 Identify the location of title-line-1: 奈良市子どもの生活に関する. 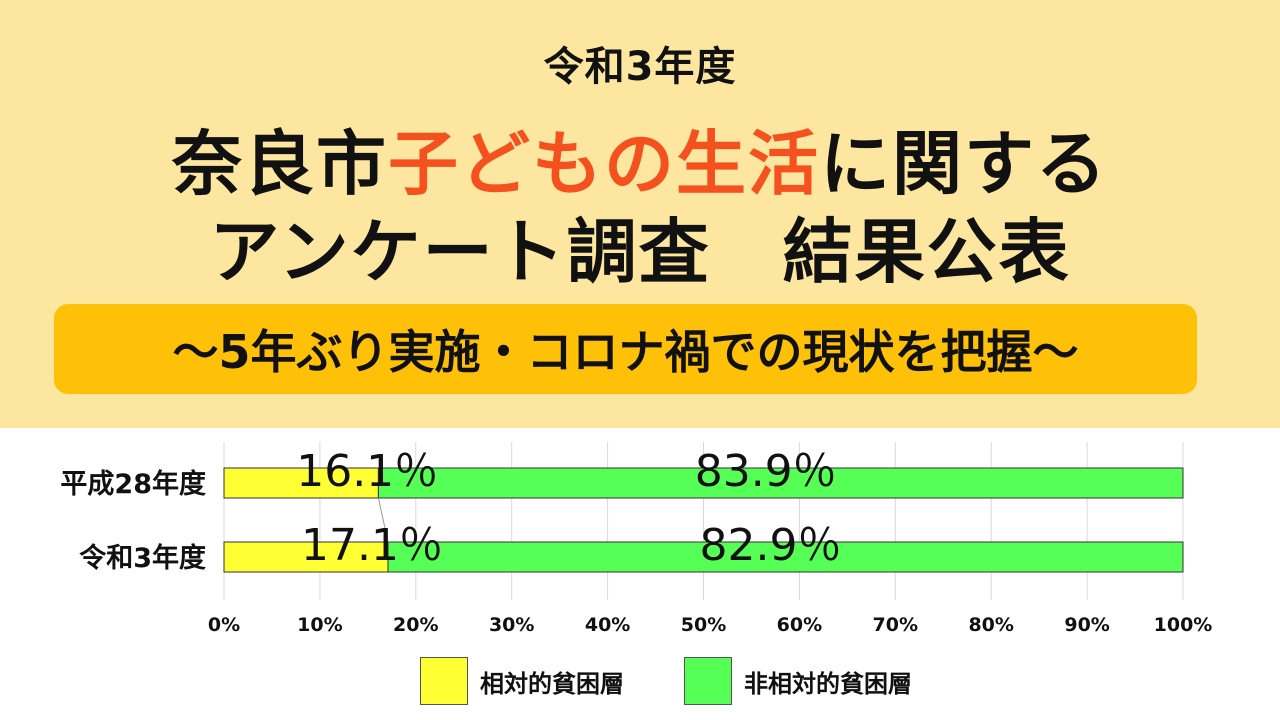
(640, 158).